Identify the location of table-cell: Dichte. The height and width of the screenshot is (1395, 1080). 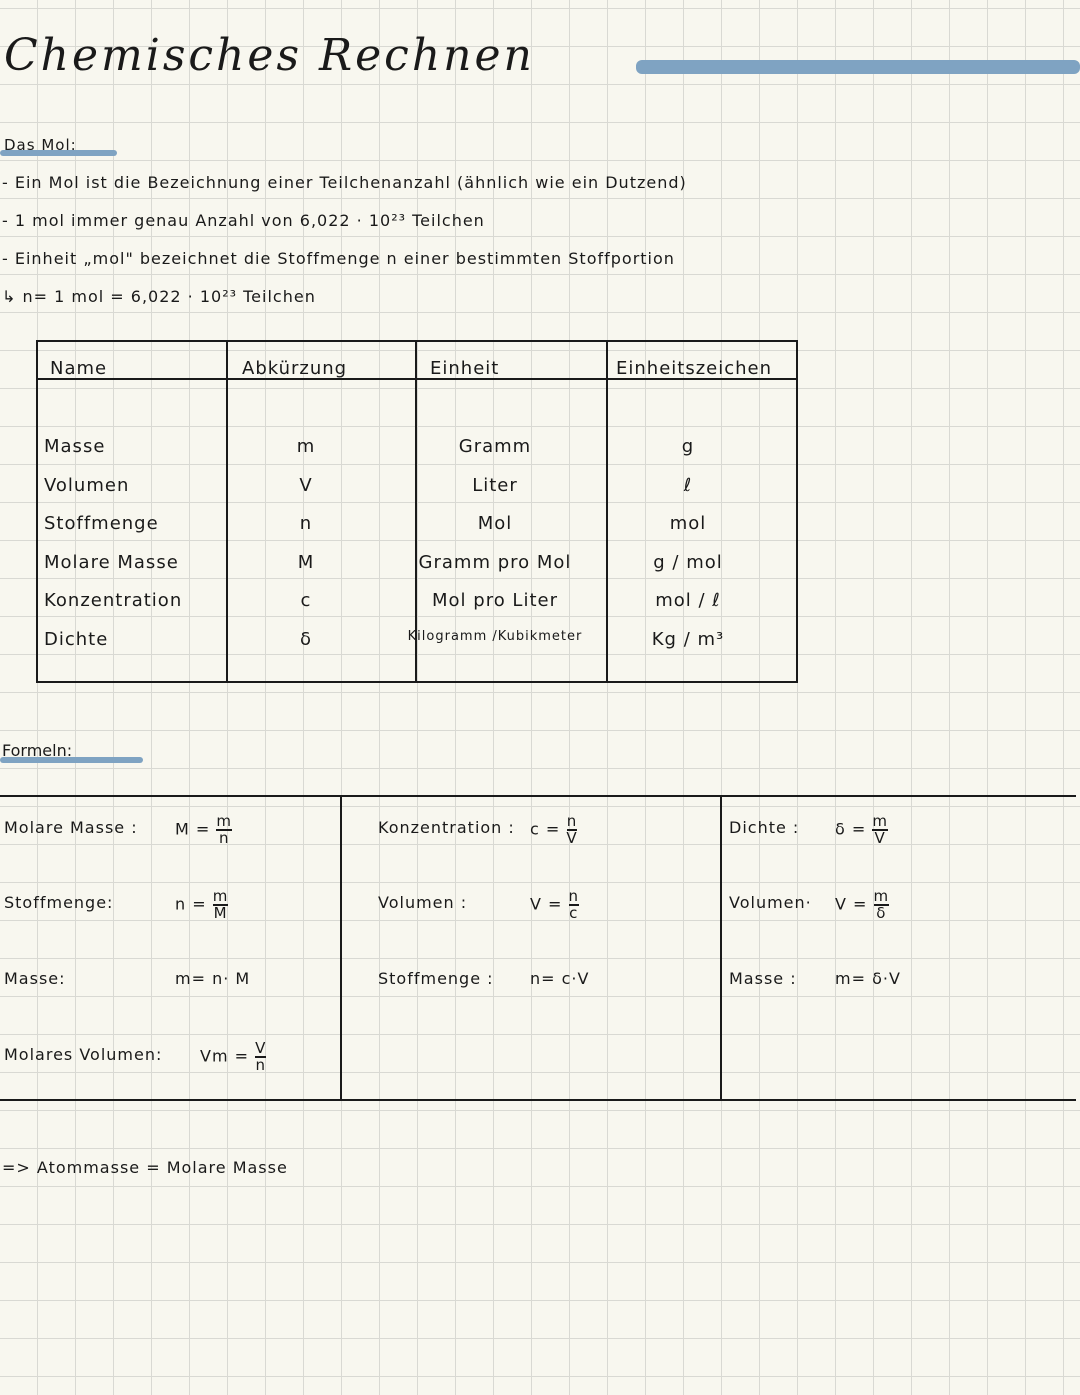
(76, 639).